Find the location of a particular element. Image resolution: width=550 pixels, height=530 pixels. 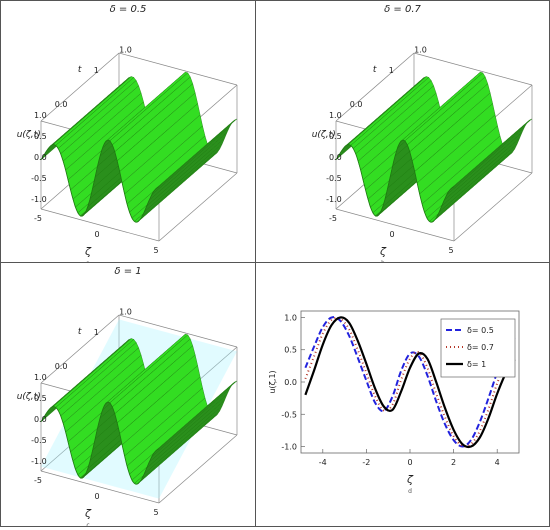

y-axis-label: u(ζ,1) is located at coordinates (272, 381).